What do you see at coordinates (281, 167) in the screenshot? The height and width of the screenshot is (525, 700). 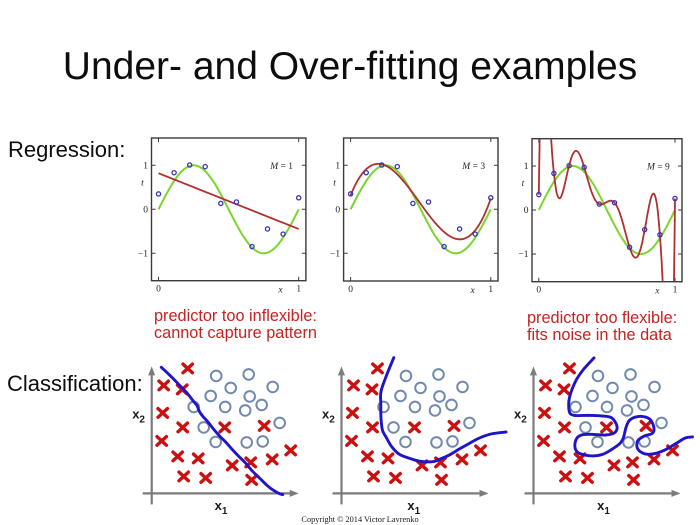 I see `svg-text: M = 1` at bounding box center [281, 167].